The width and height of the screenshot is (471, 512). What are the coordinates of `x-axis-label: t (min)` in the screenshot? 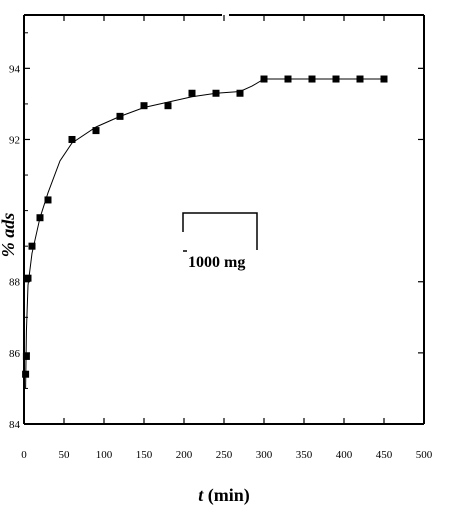 It's located at (224, 495).